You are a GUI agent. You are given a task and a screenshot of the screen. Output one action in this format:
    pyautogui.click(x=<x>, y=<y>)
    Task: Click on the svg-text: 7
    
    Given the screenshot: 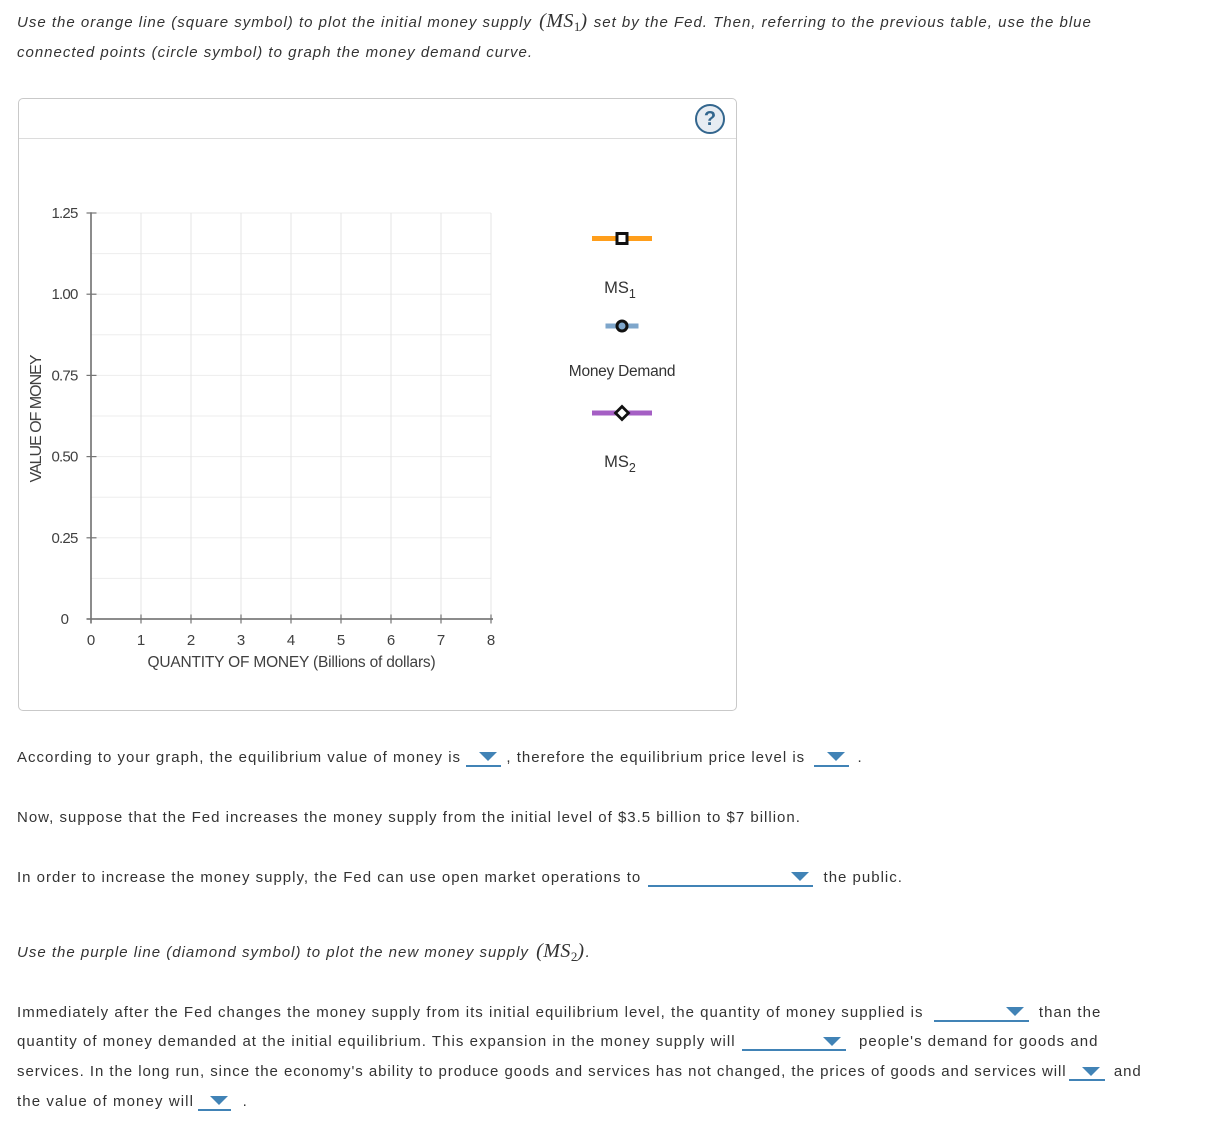 What is the action you would take?
    pyautogui.click(x=441, y=640)
    